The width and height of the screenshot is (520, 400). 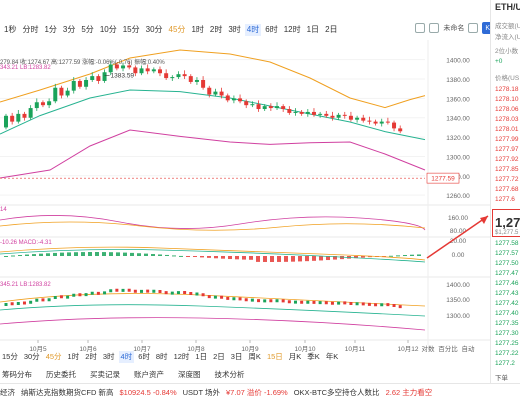 What do you see at coordinates (507, 243) in the screenshot?
I see `bid-price: 1277.58` at bounding box center [507, 243].